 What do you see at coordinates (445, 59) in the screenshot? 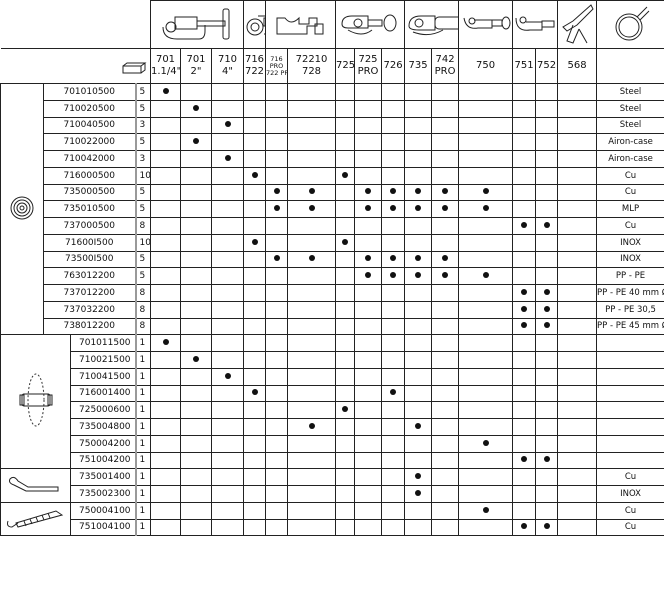
I see `model-label-line1: 742` at bounding box center [445, 59].